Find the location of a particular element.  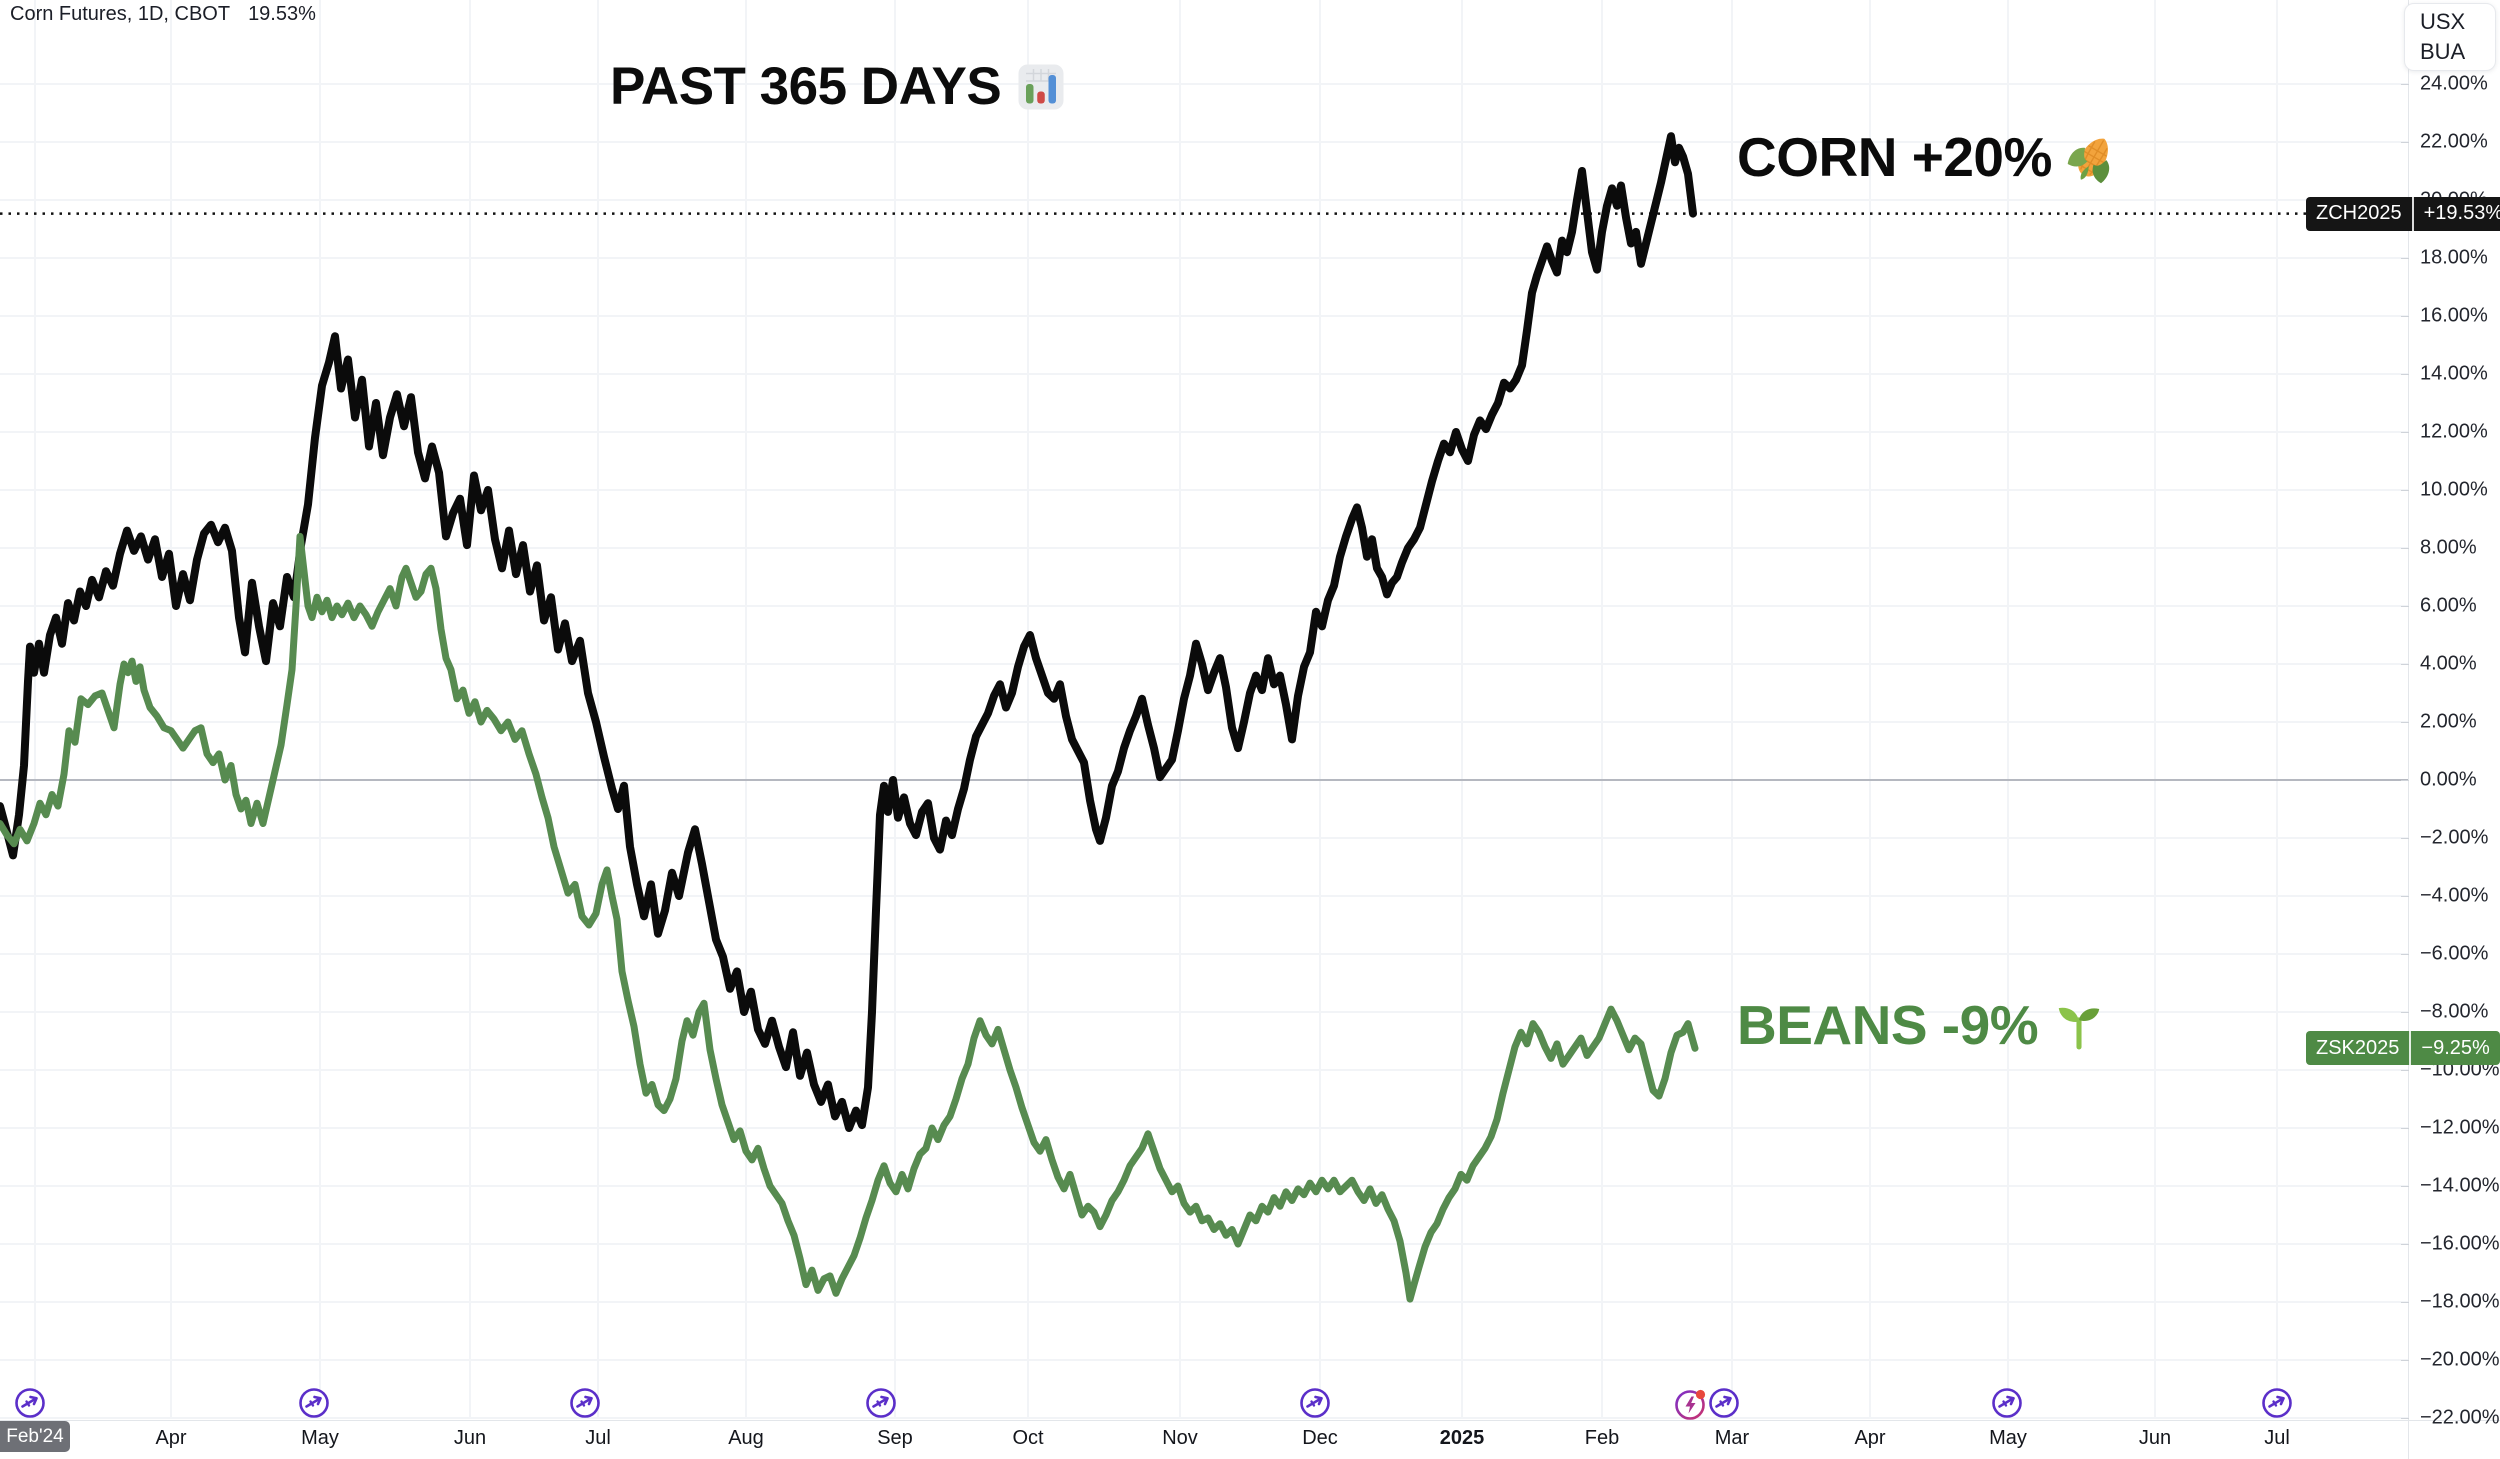

symbol-info: Corn Futures, 1D, CBOT 19.53% is located at coordinates (163, 14).